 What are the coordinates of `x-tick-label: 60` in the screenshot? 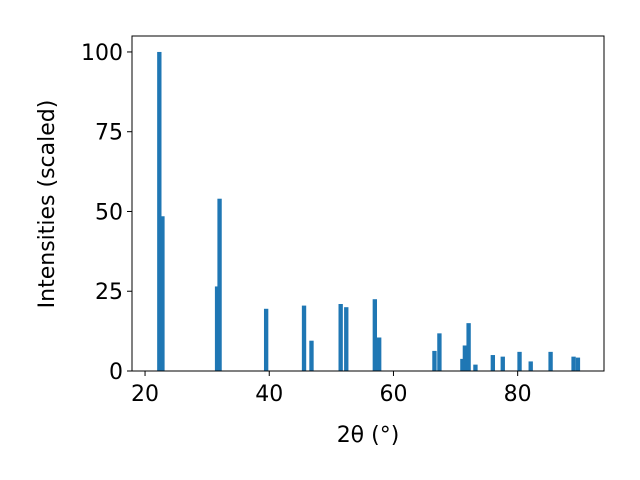 It's located at (393, 394).